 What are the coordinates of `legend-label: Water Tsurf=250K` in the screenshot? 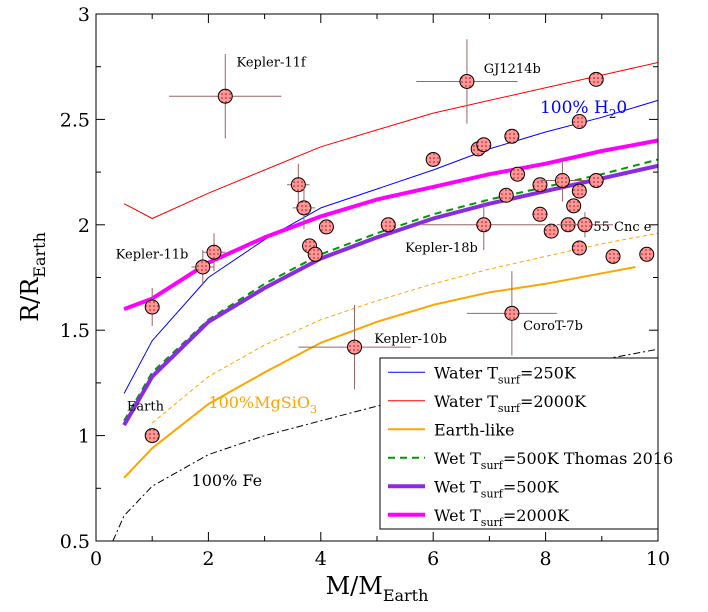 It's located at (505, 374).